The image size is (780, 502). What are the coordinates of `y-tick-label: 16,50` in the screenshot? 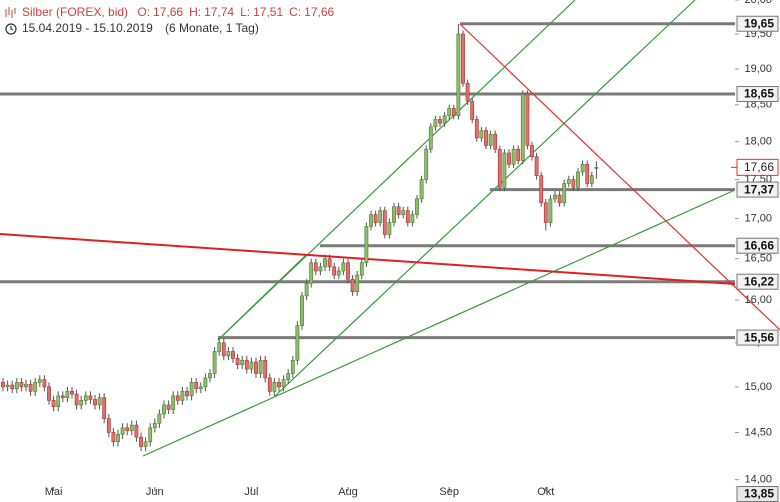 It's located at (758, 259).